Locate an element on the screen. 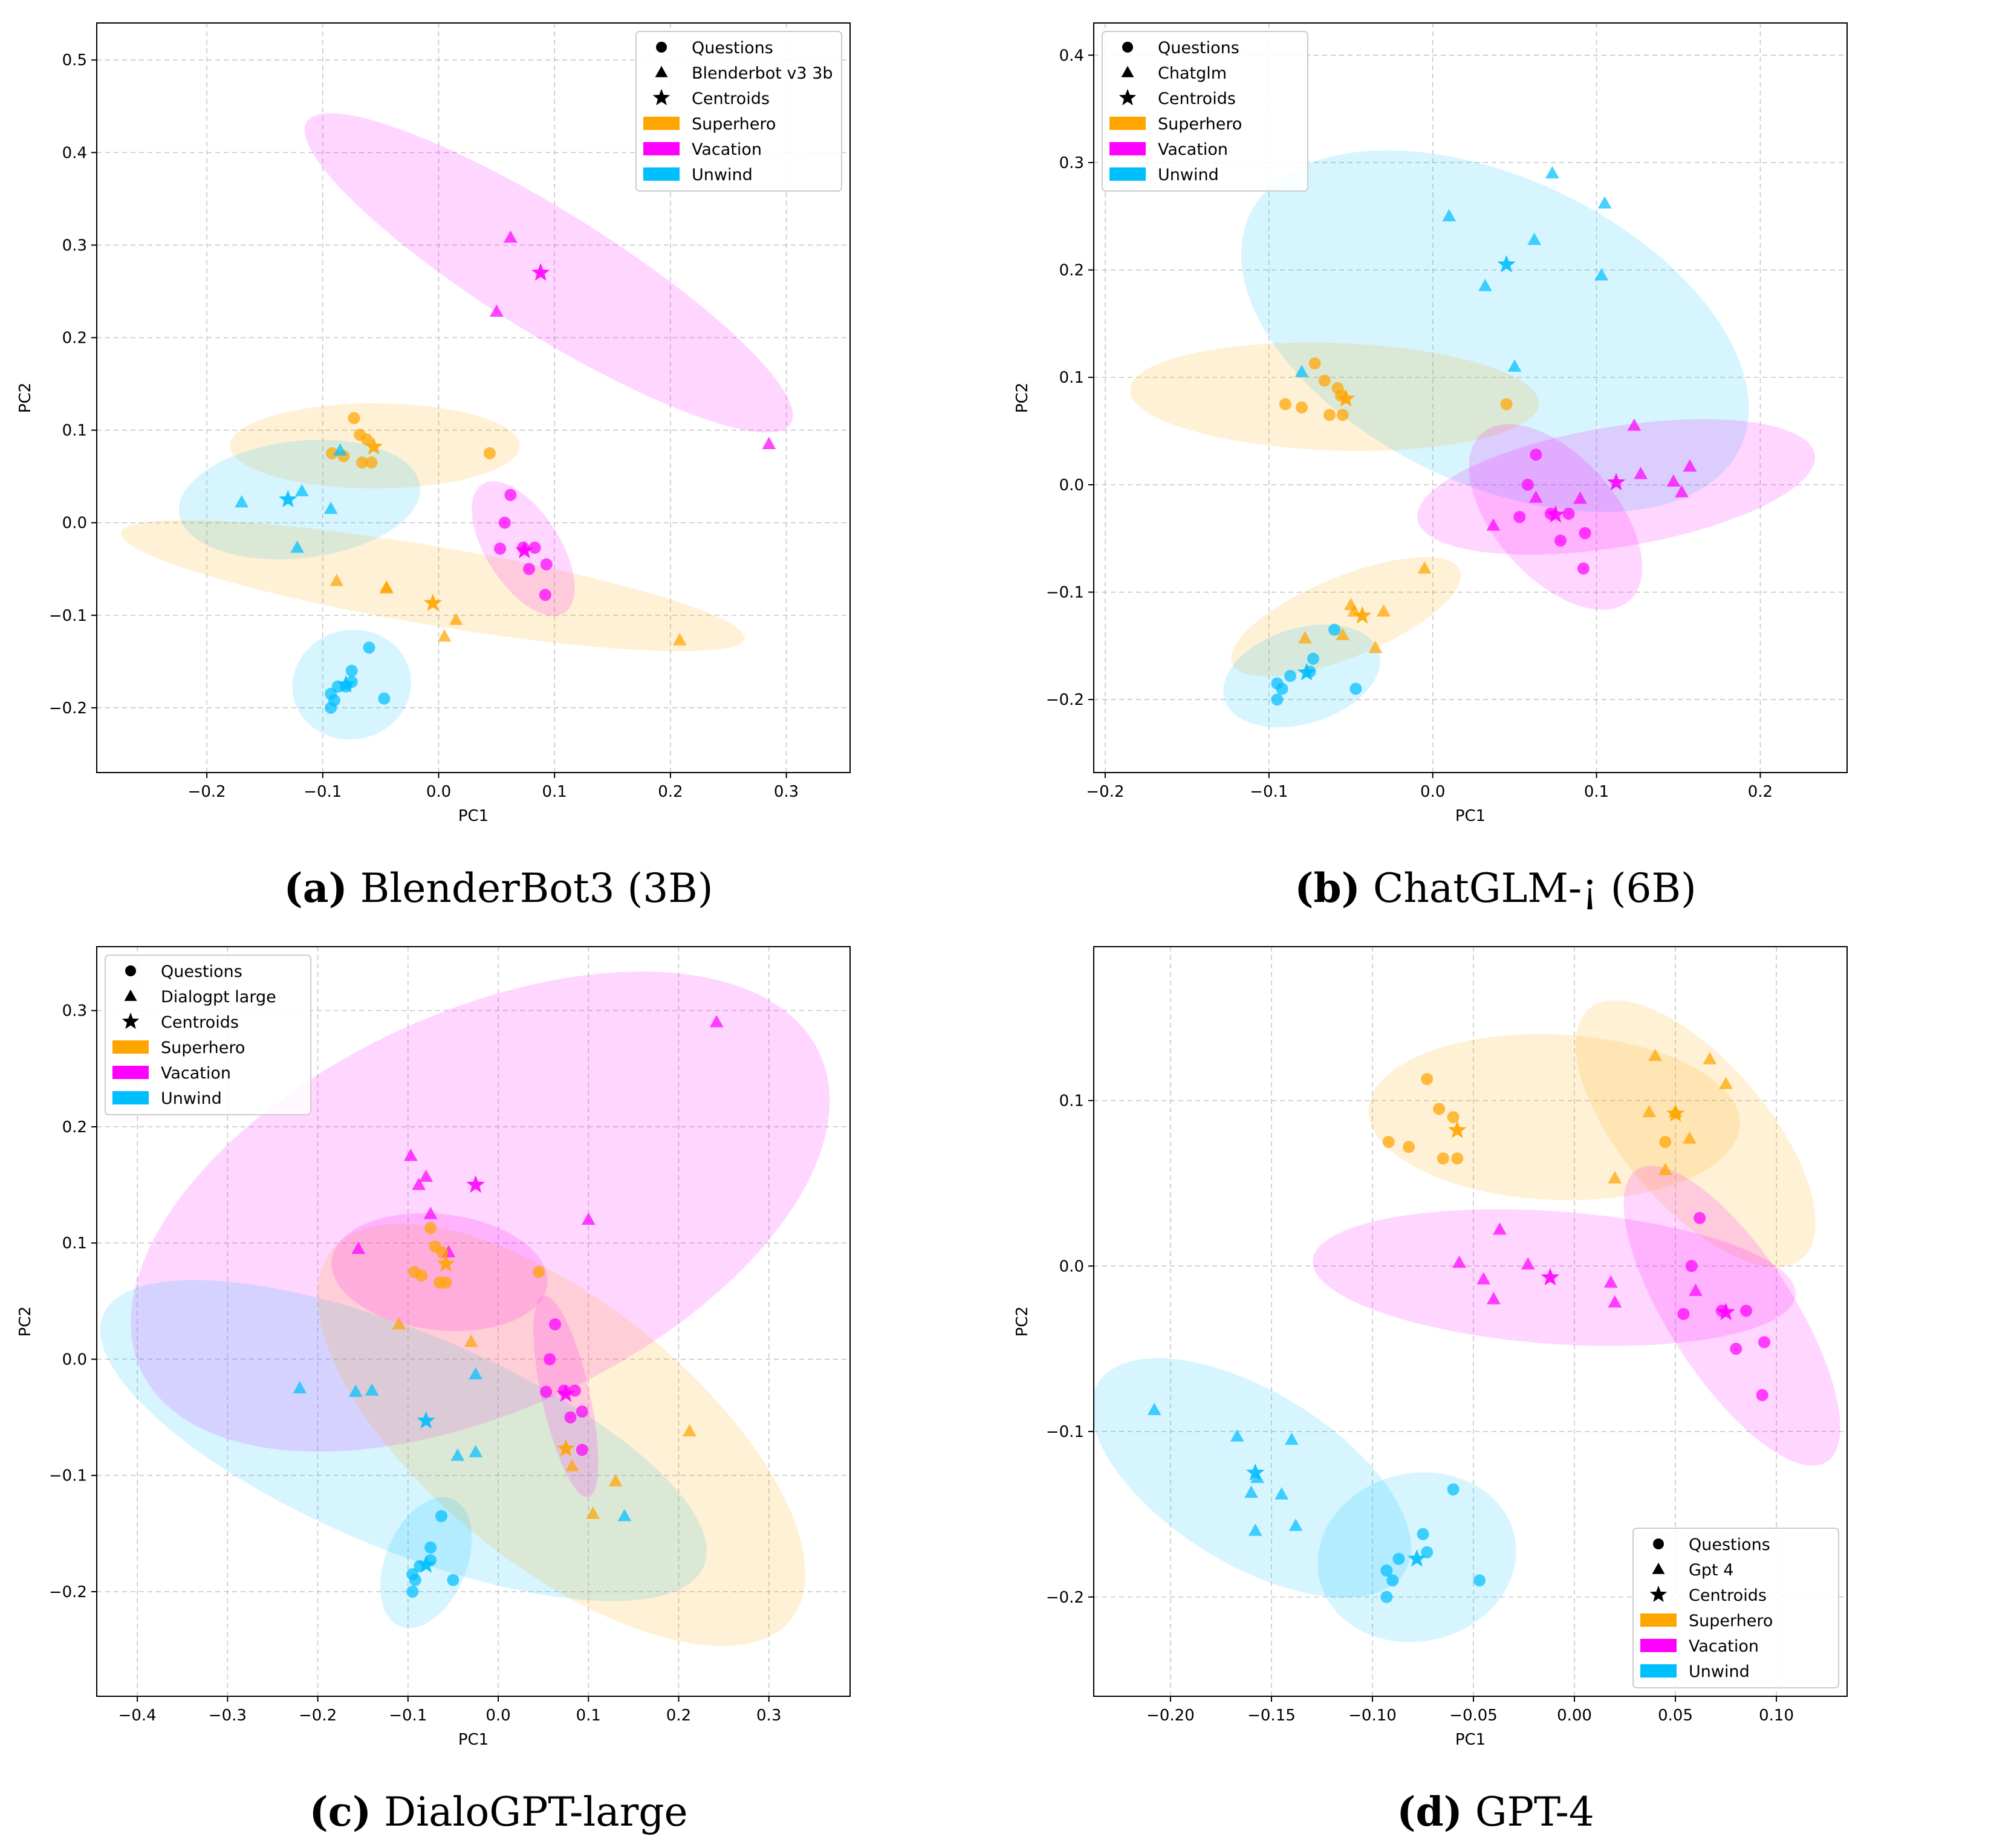 Image resolution: width=1994 pixels, height=1848 pixels. x-tick-label: −0.10 is located at coordinates (1372, 1716).